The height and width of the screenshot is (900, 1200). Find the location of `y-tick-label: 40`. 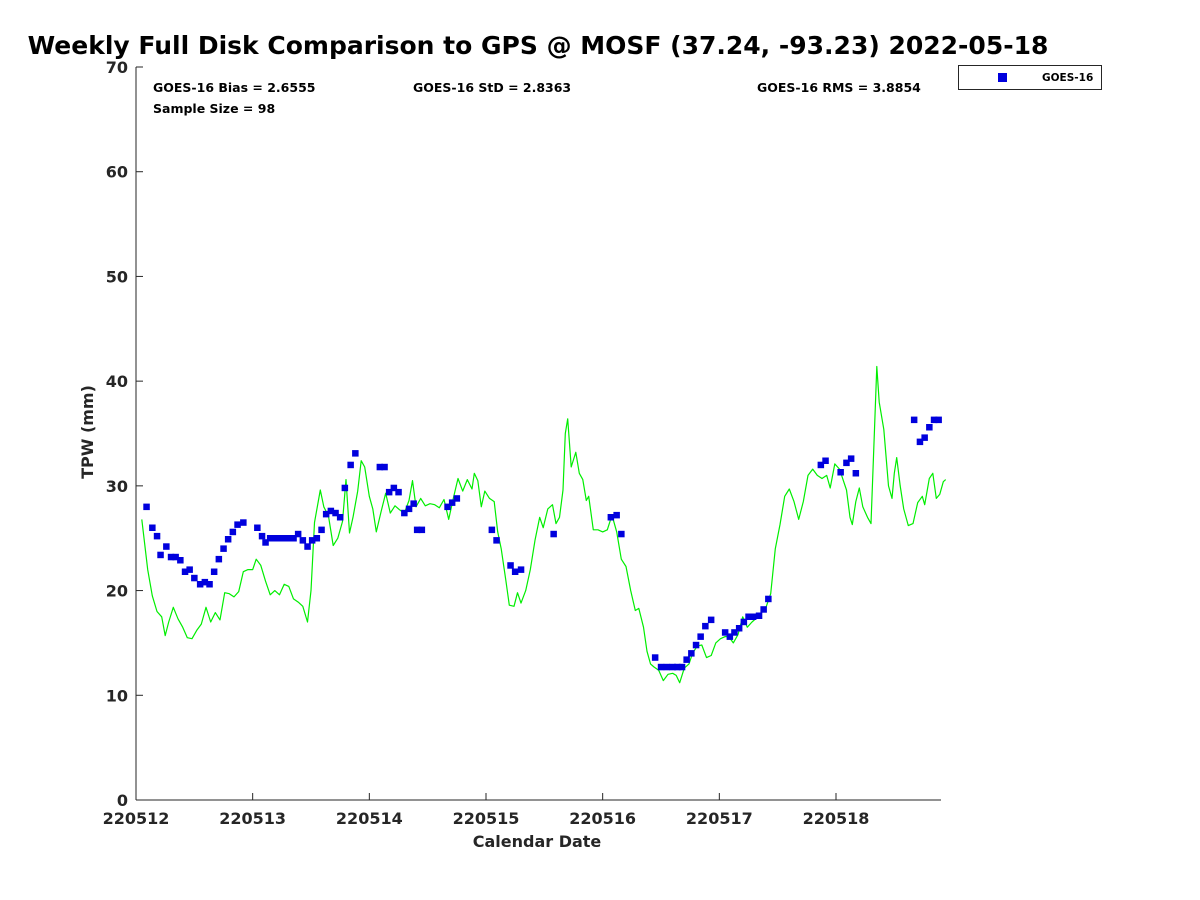

y-tick-label: 40 is located at coordinates (117, 381).